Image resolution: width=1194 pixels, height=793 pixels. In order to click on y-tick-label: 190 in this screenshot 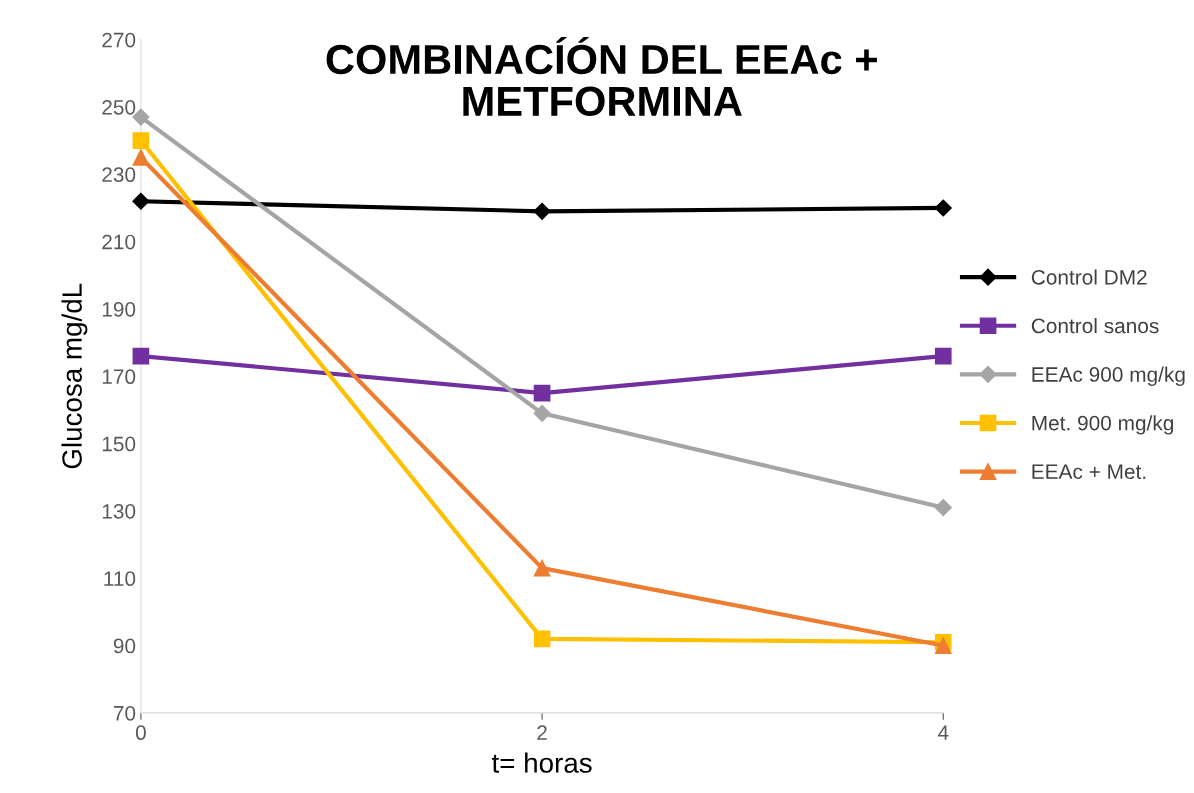, I will do `click(119, 309)`.